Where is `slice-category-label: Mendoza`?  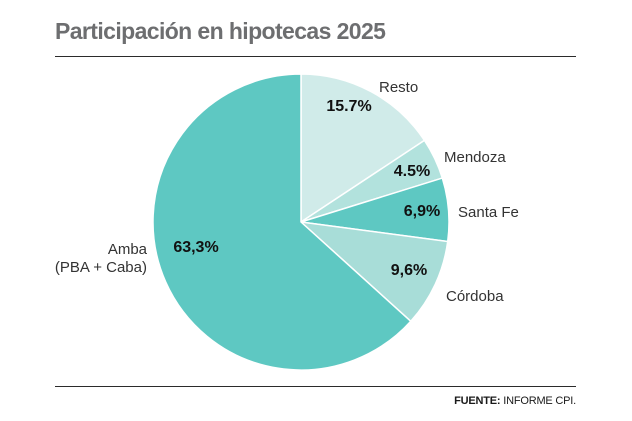 slice-category-label: Mendoza is located at coordinates (475, 157).